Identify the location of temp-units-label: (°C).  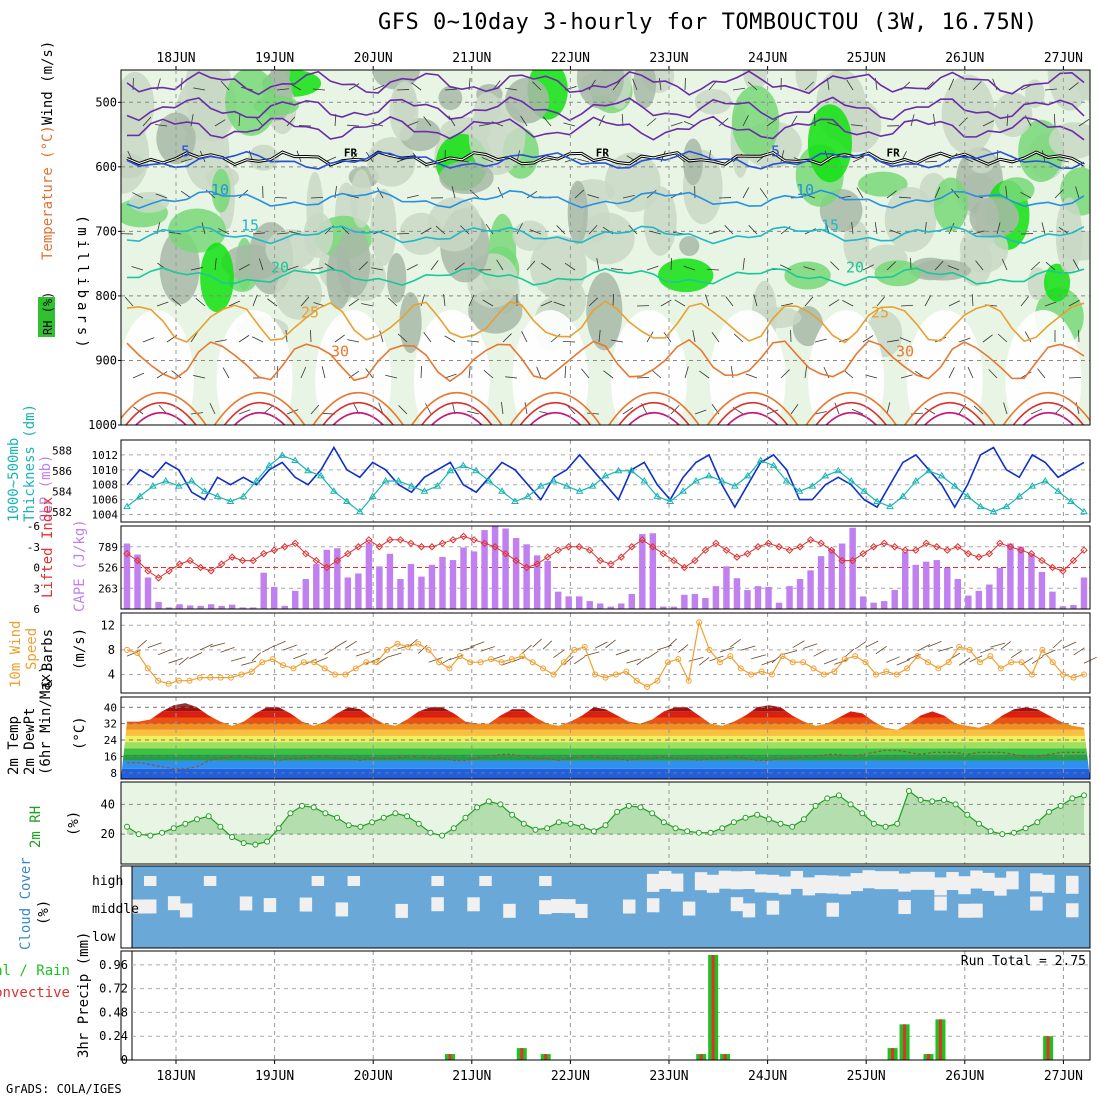
(80, 733).